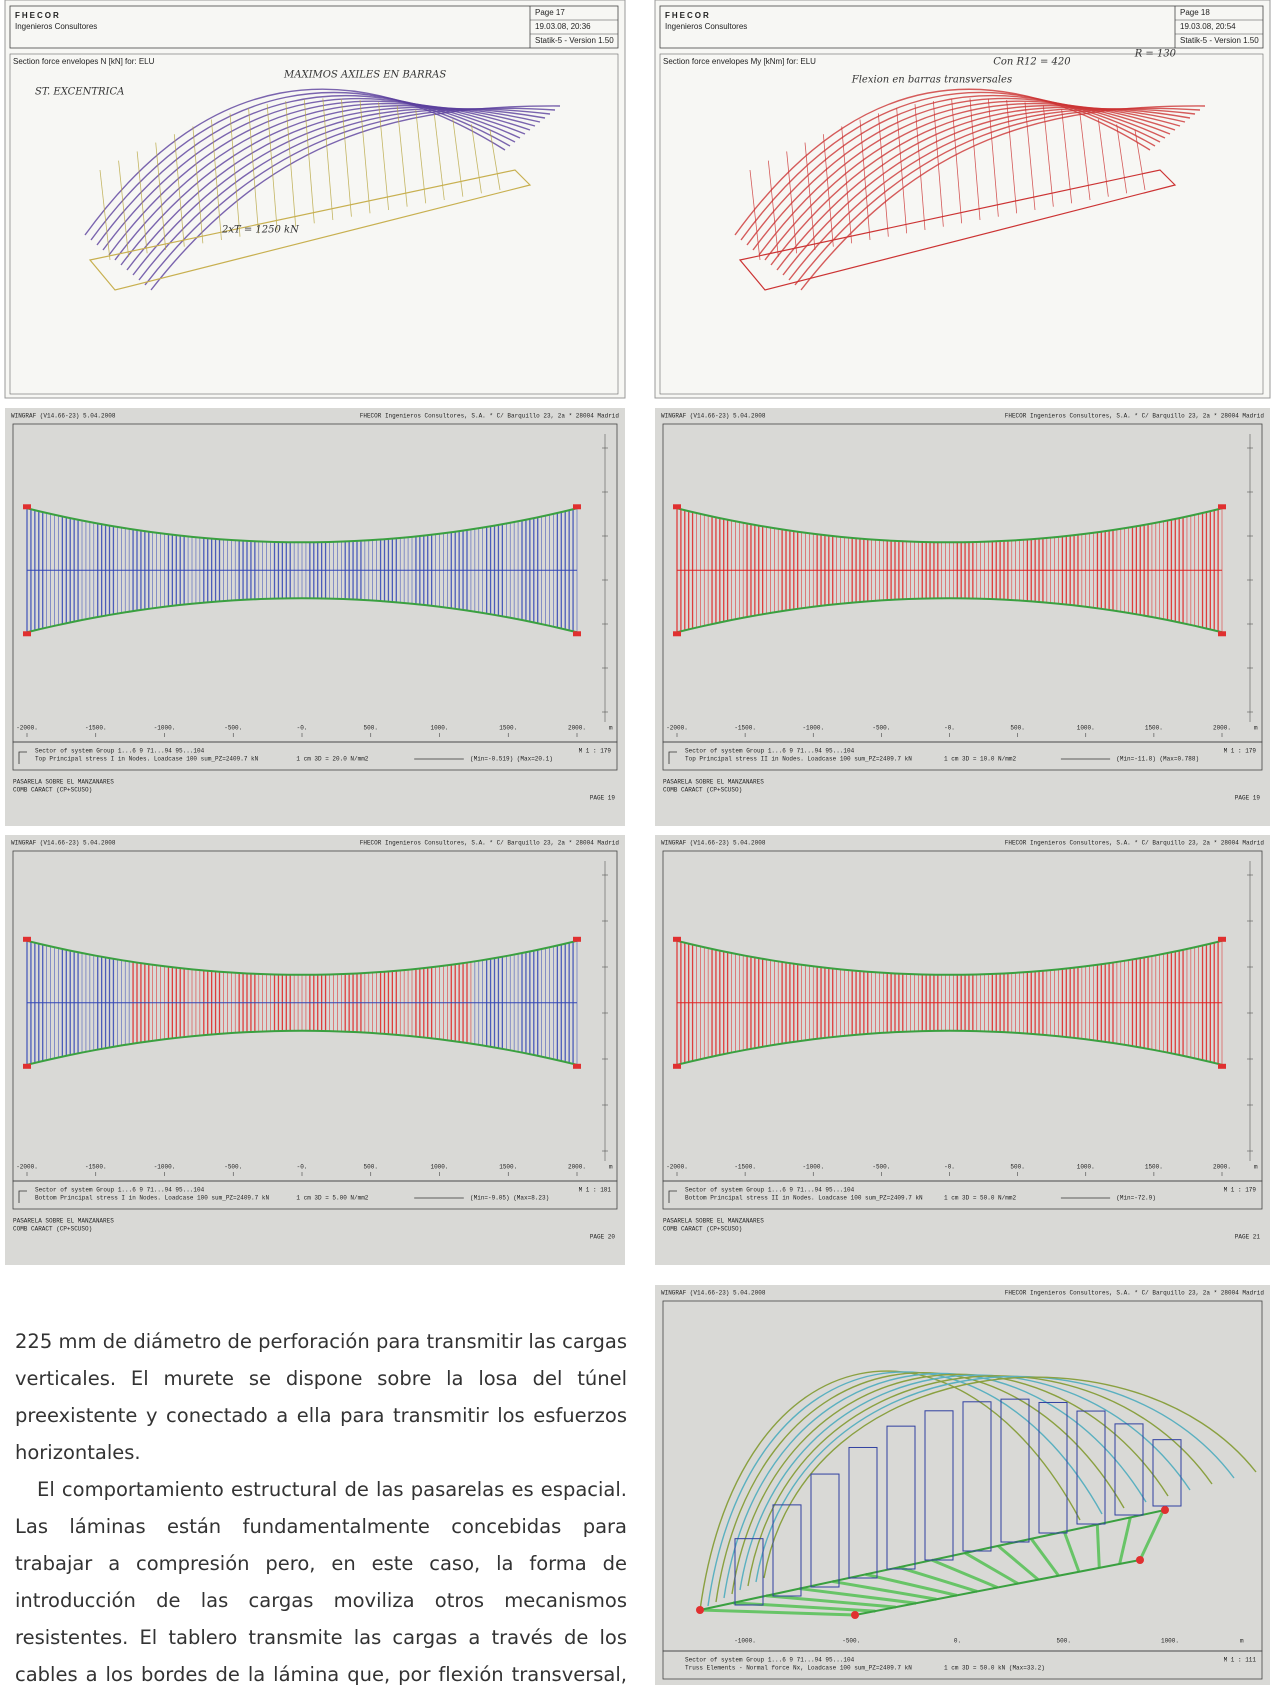  Describe the element at coordinates (1248, 798) in the screenshot. I see `page-label: PAGE 19` at that location.